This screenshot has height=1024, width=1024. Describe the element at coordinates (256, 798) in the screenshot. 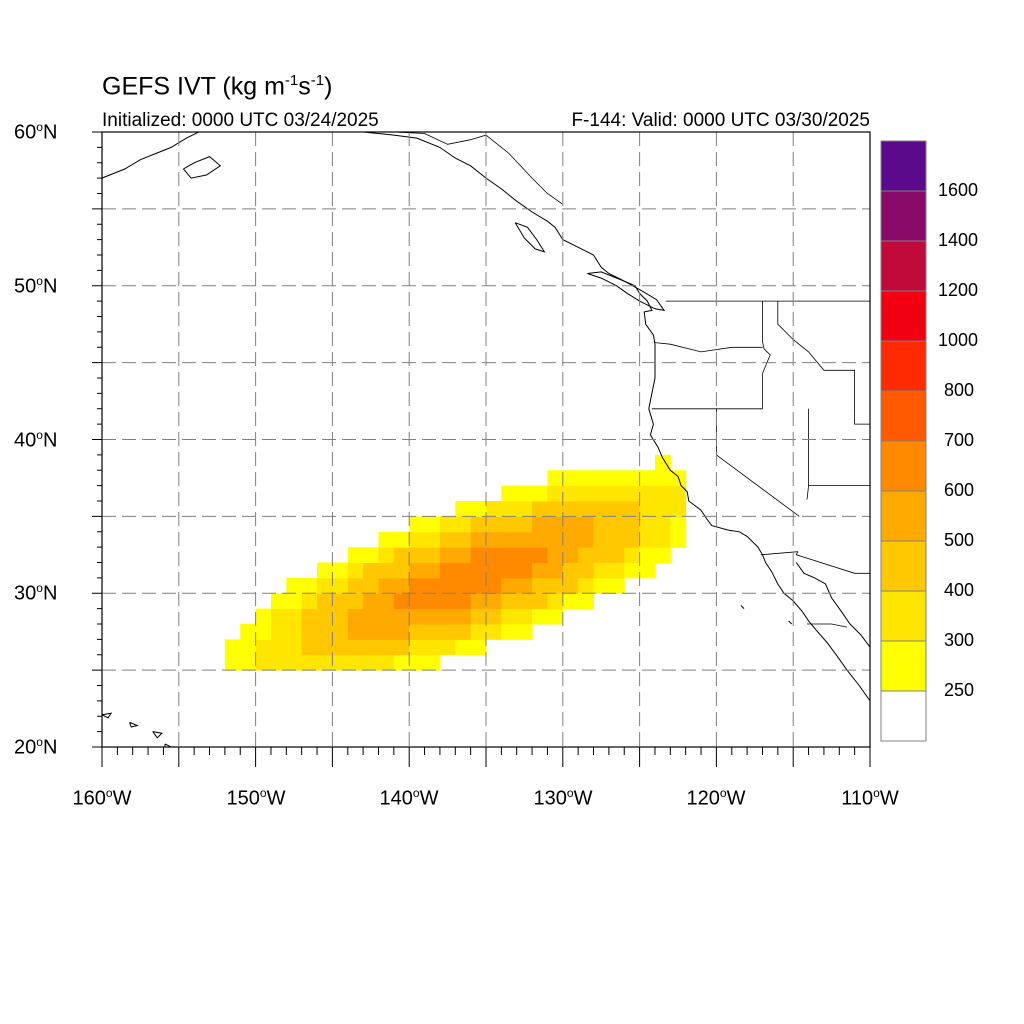

I see `lon-label-150w: 150oW` at that location.